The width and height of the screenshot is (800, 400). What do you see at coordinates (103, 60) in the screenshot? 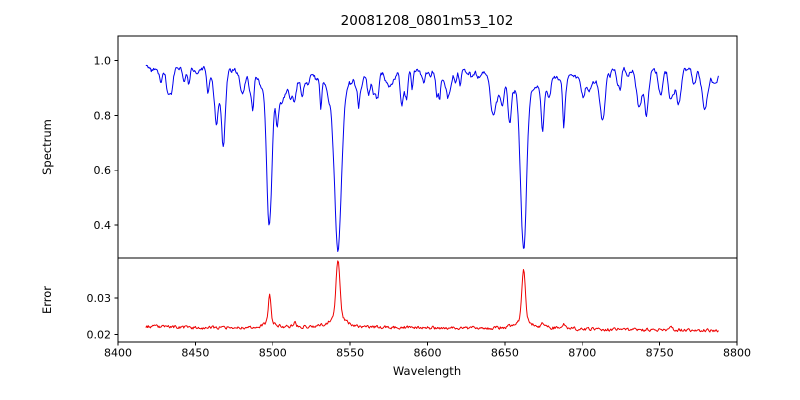
I see `spectrum-y-tick-label: 1.0` at bounding box center [103, 60].